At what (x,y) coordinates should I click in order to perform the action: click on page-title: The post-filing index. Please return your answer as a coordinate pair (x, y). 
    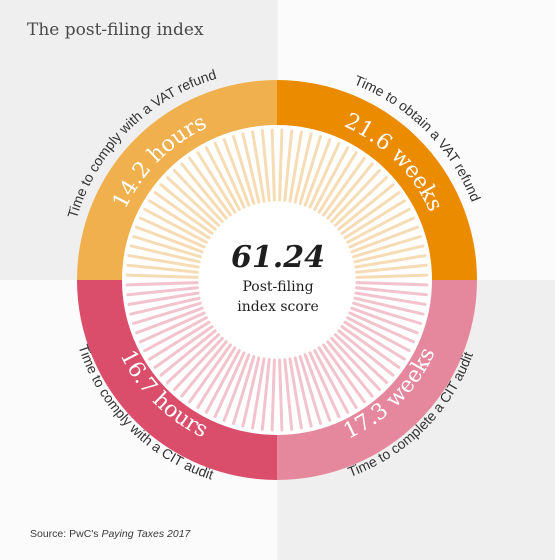
    Looking at the image, I should click on (115, 30).